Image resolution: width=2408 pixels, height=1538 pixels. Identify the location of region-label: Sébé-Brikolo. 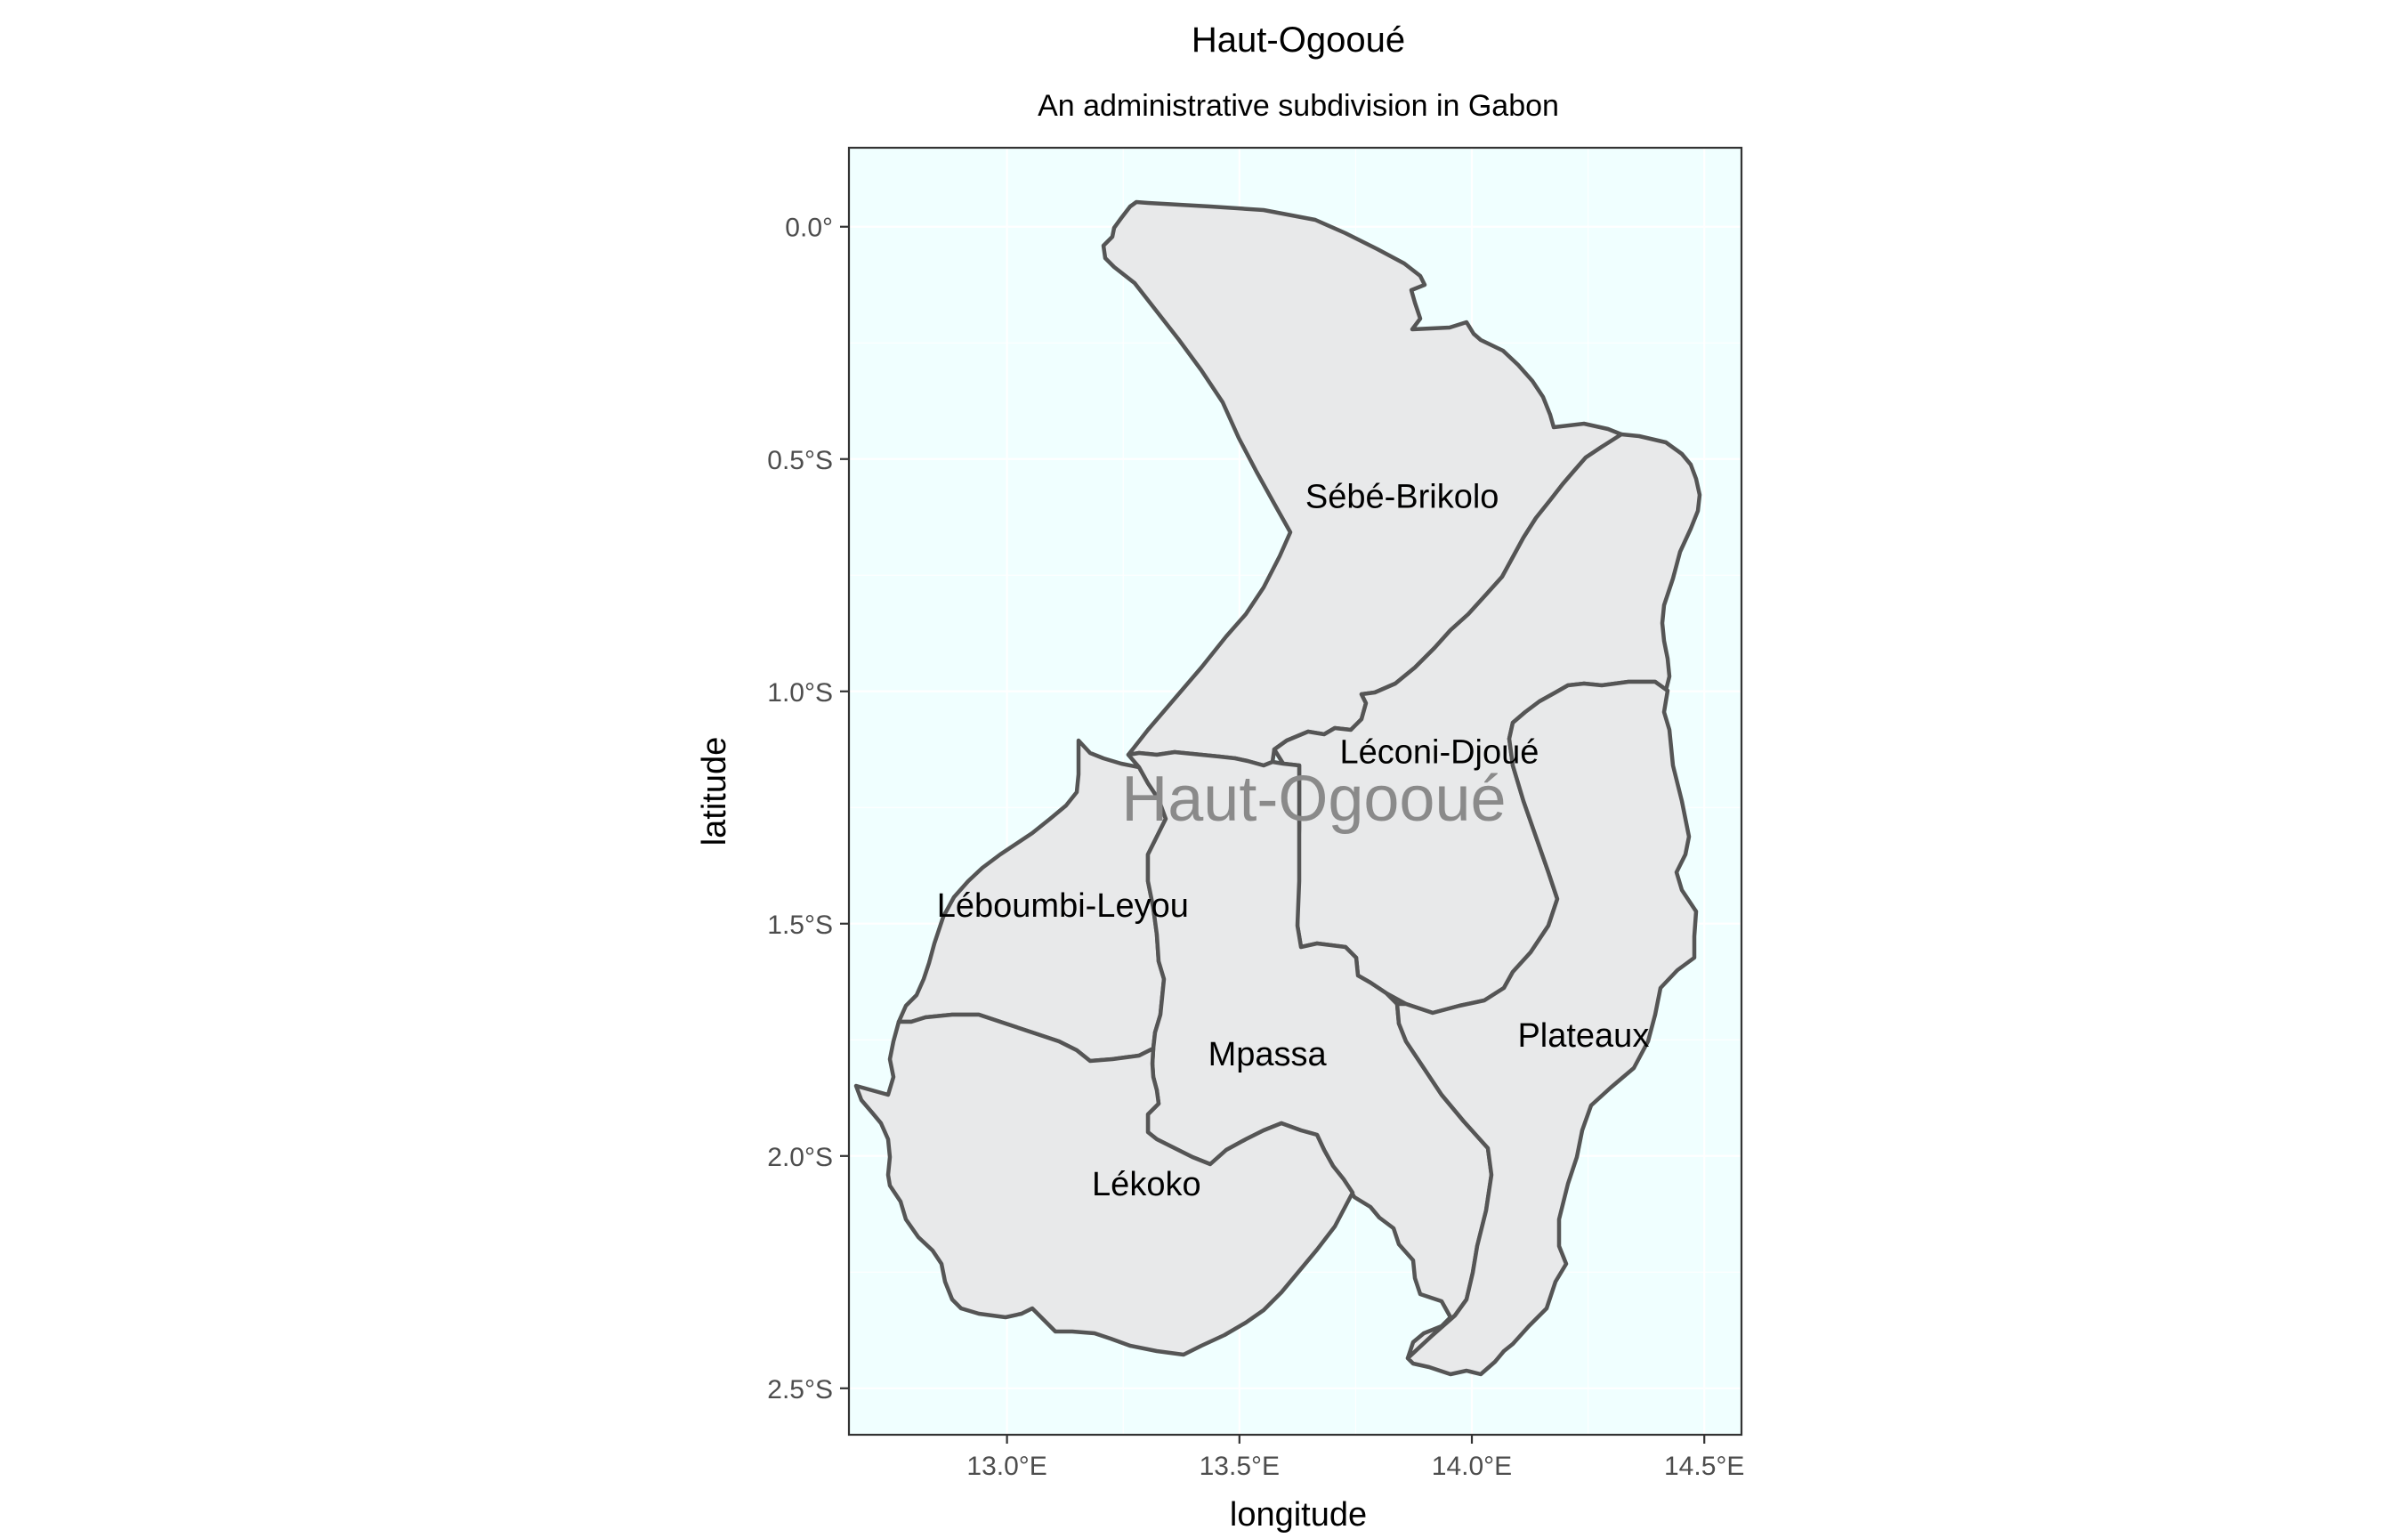
(1402, 497).